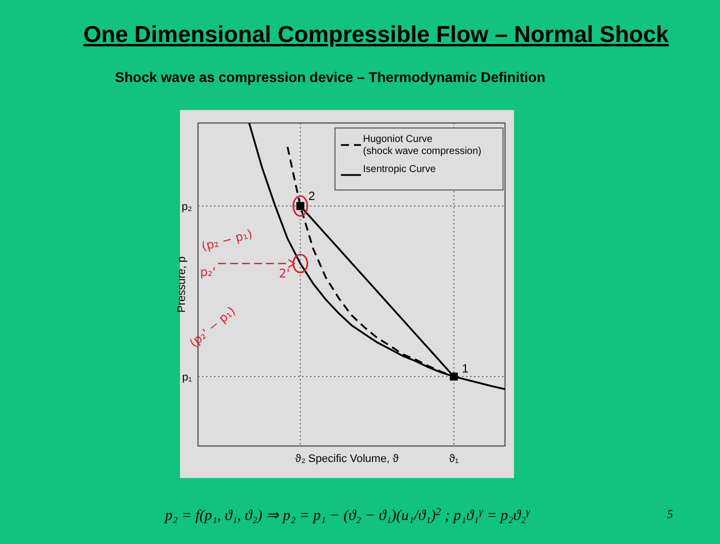  Describe the element at coordinates (353, 459) in the screenshot. I see `x-axis-title: Specific Volume, ϑ` at that location.